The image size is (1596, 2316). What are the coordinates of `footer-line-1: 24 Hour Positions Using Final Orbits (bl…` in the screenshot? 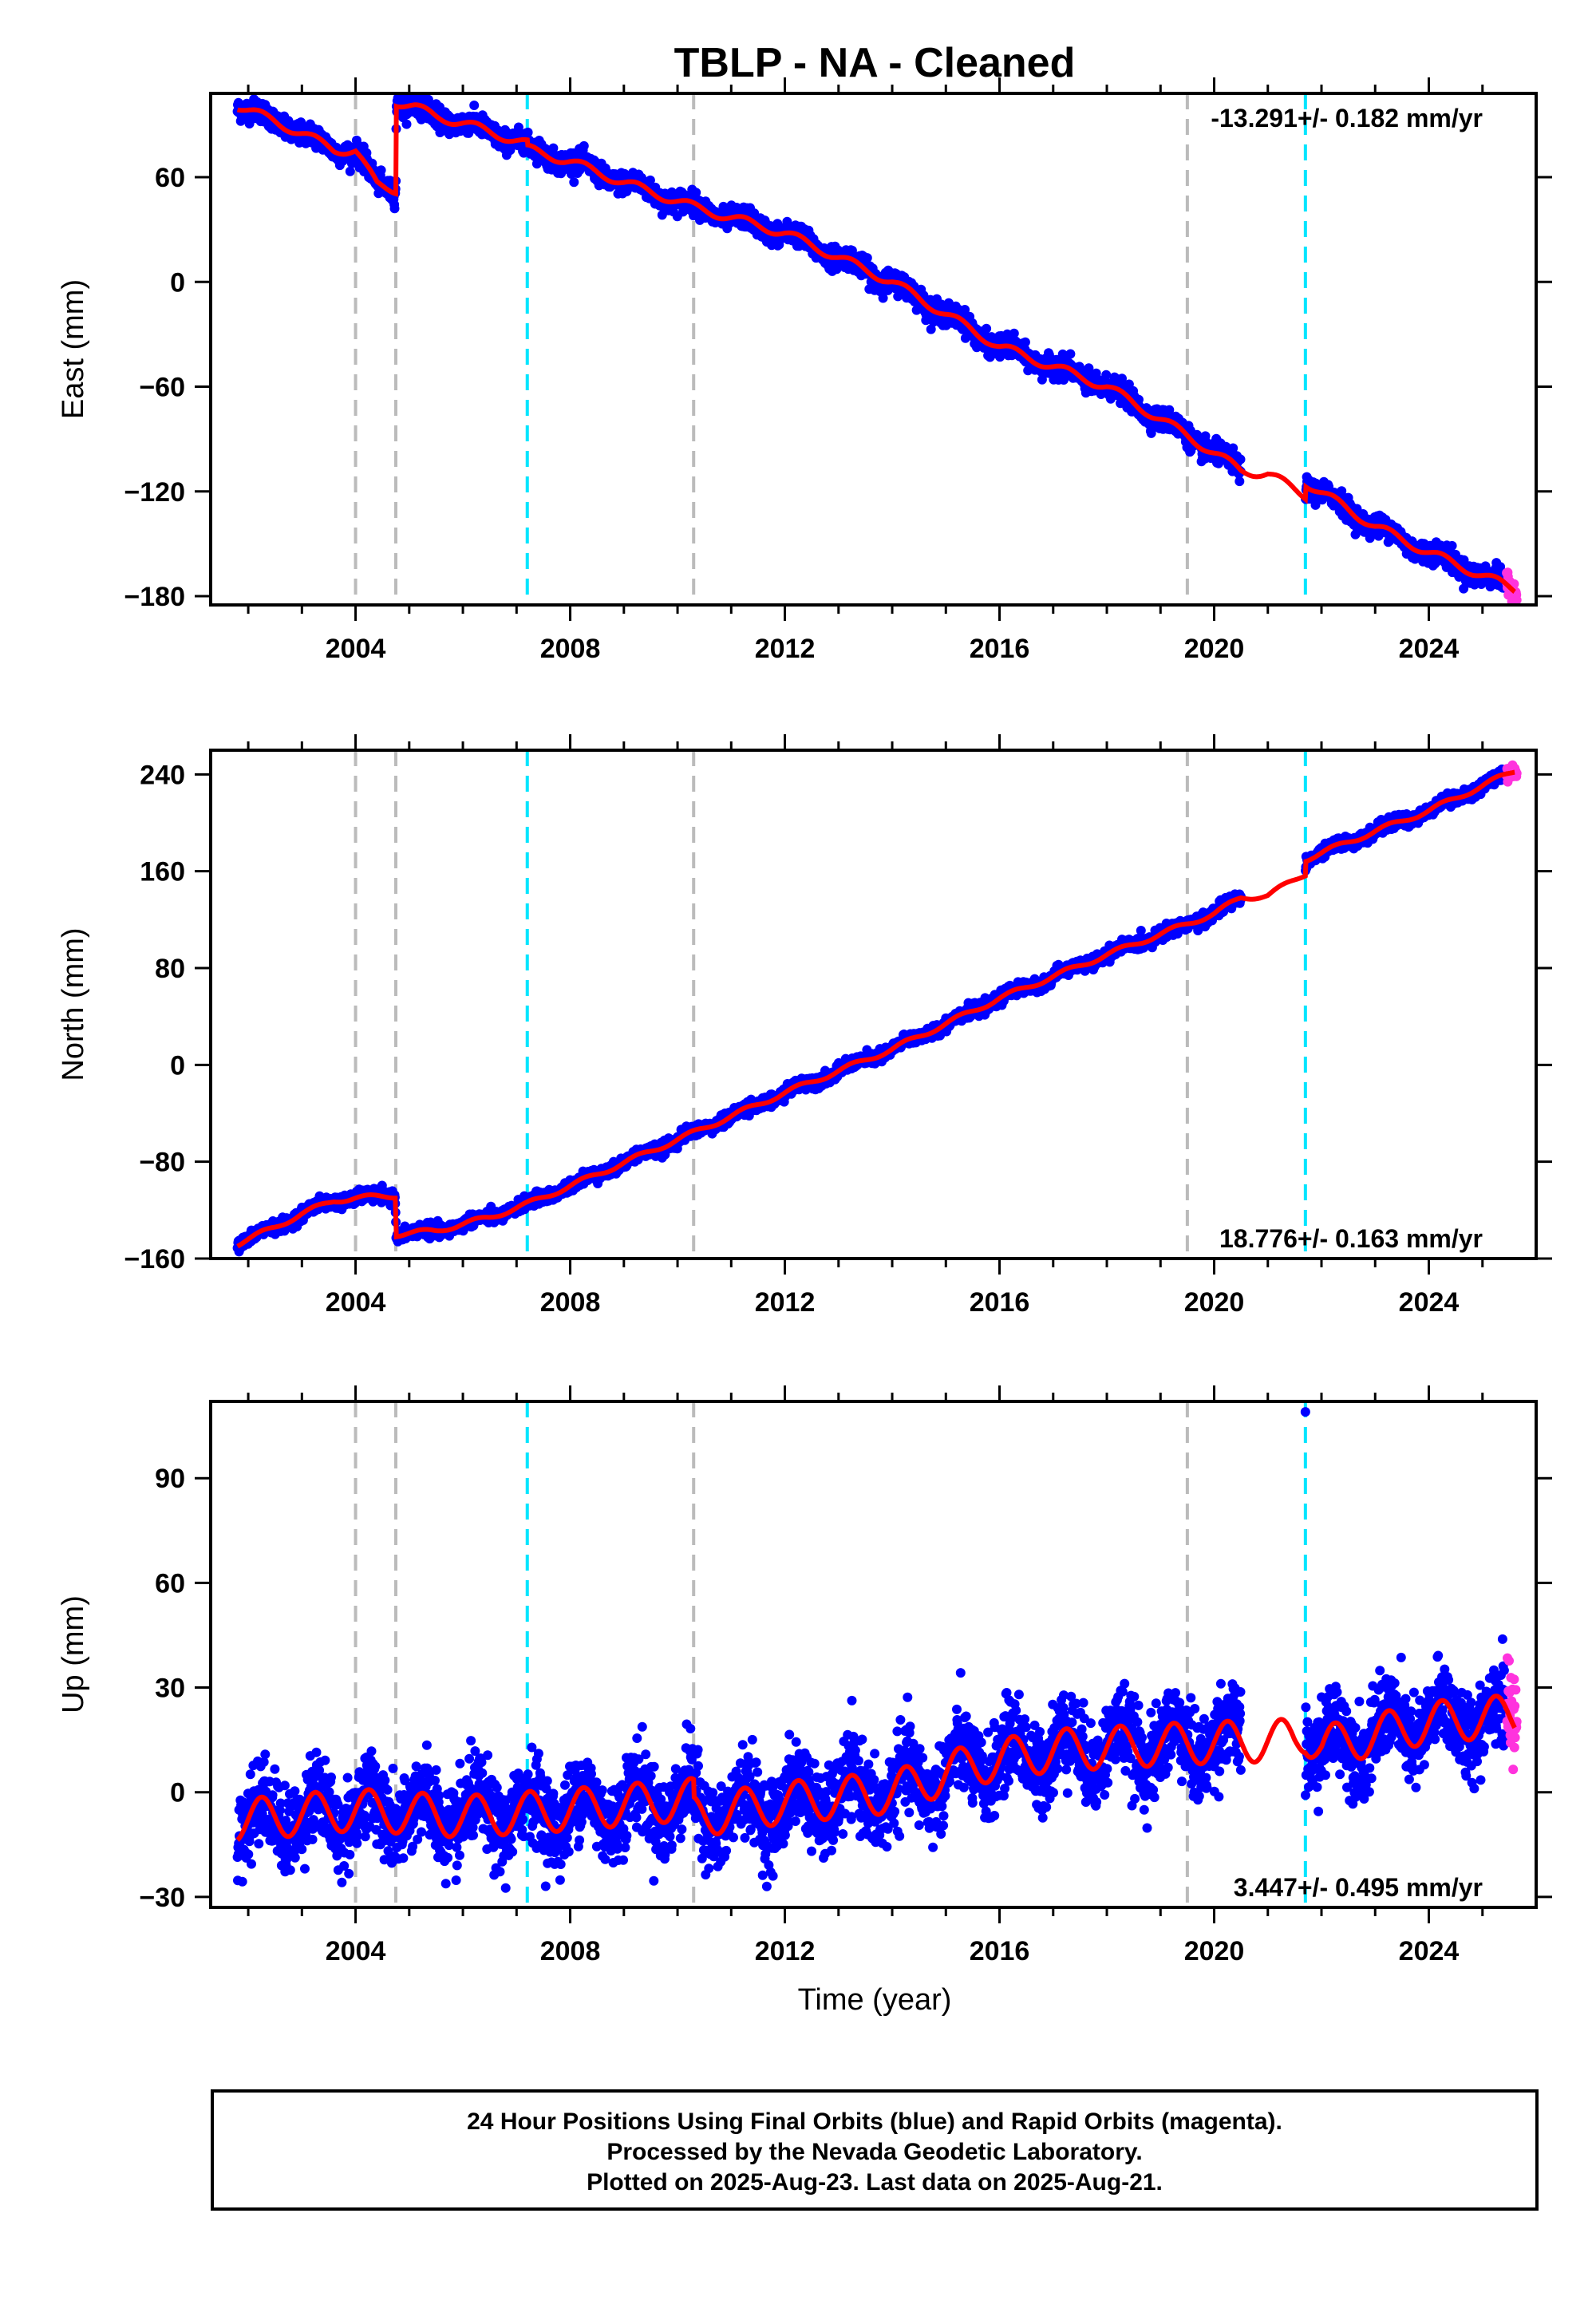 It's located at (874, 2122).